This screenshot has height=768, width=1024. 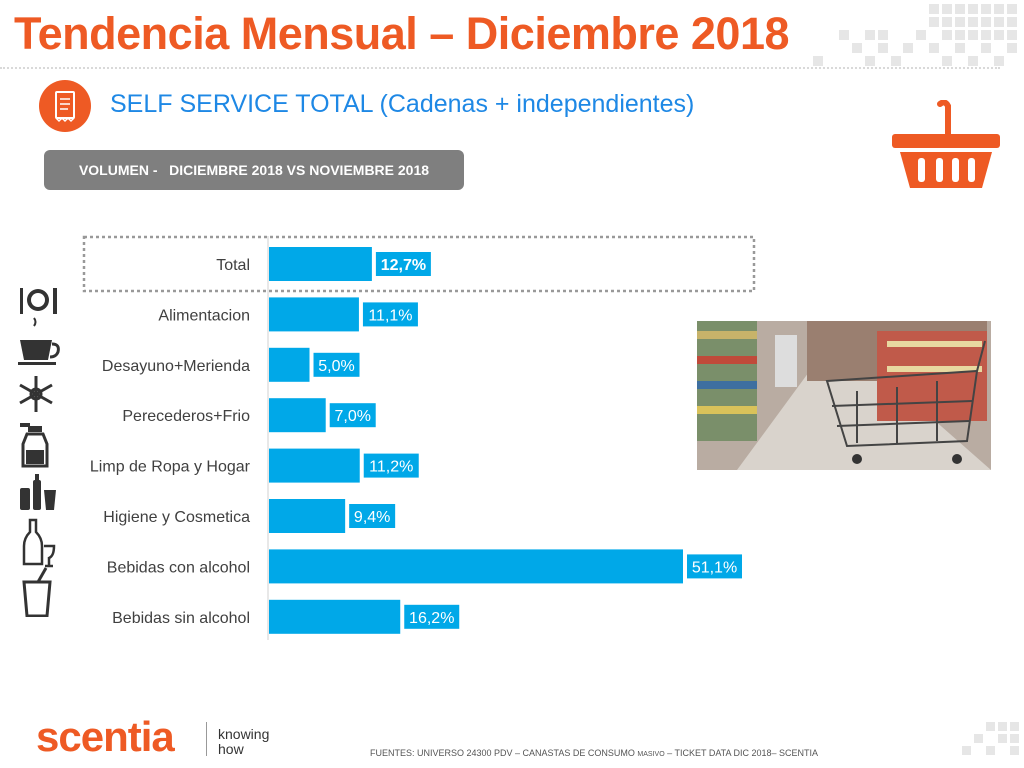 I want to click on scentia-logo: scentia, so click(x=105, y=736).